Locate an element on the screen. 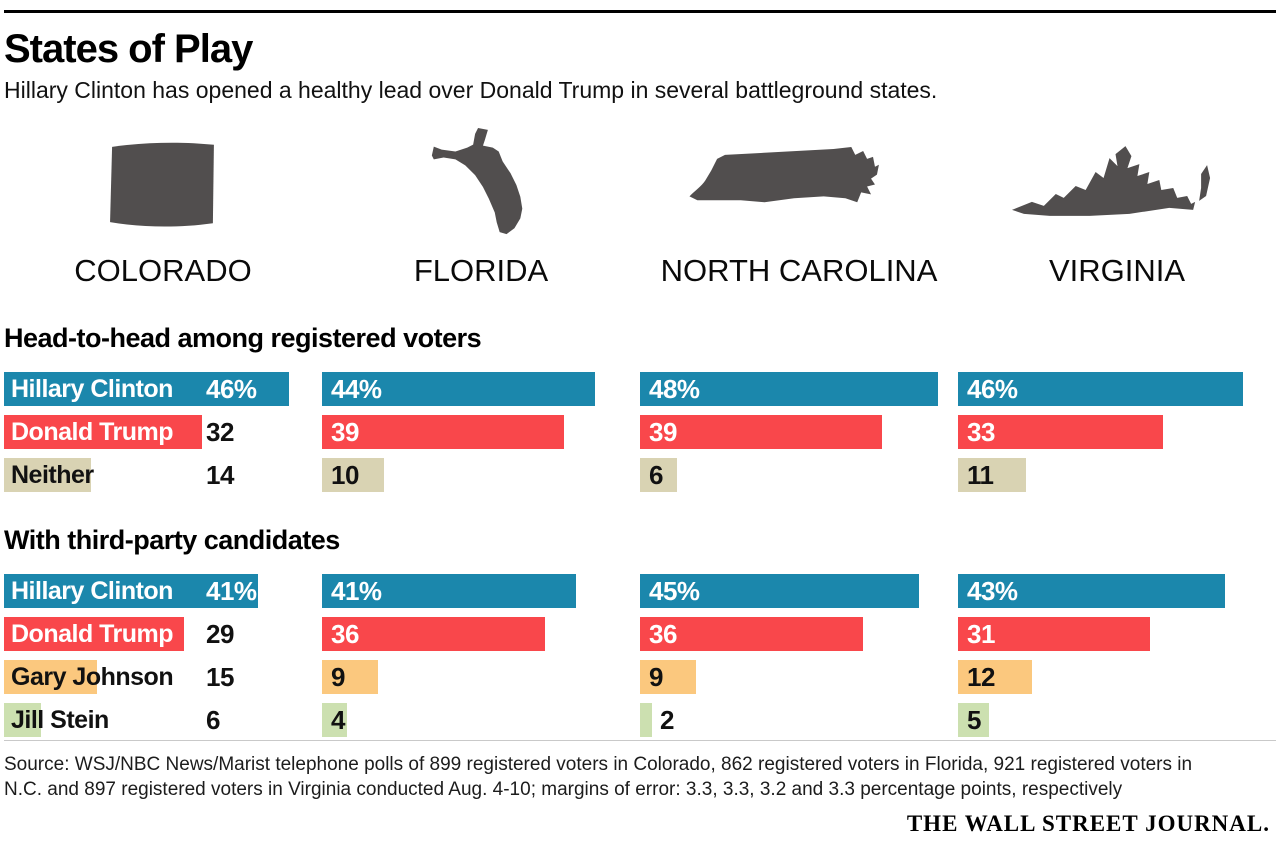  bar-name-label: Neither is located at coordinates (52, 475).